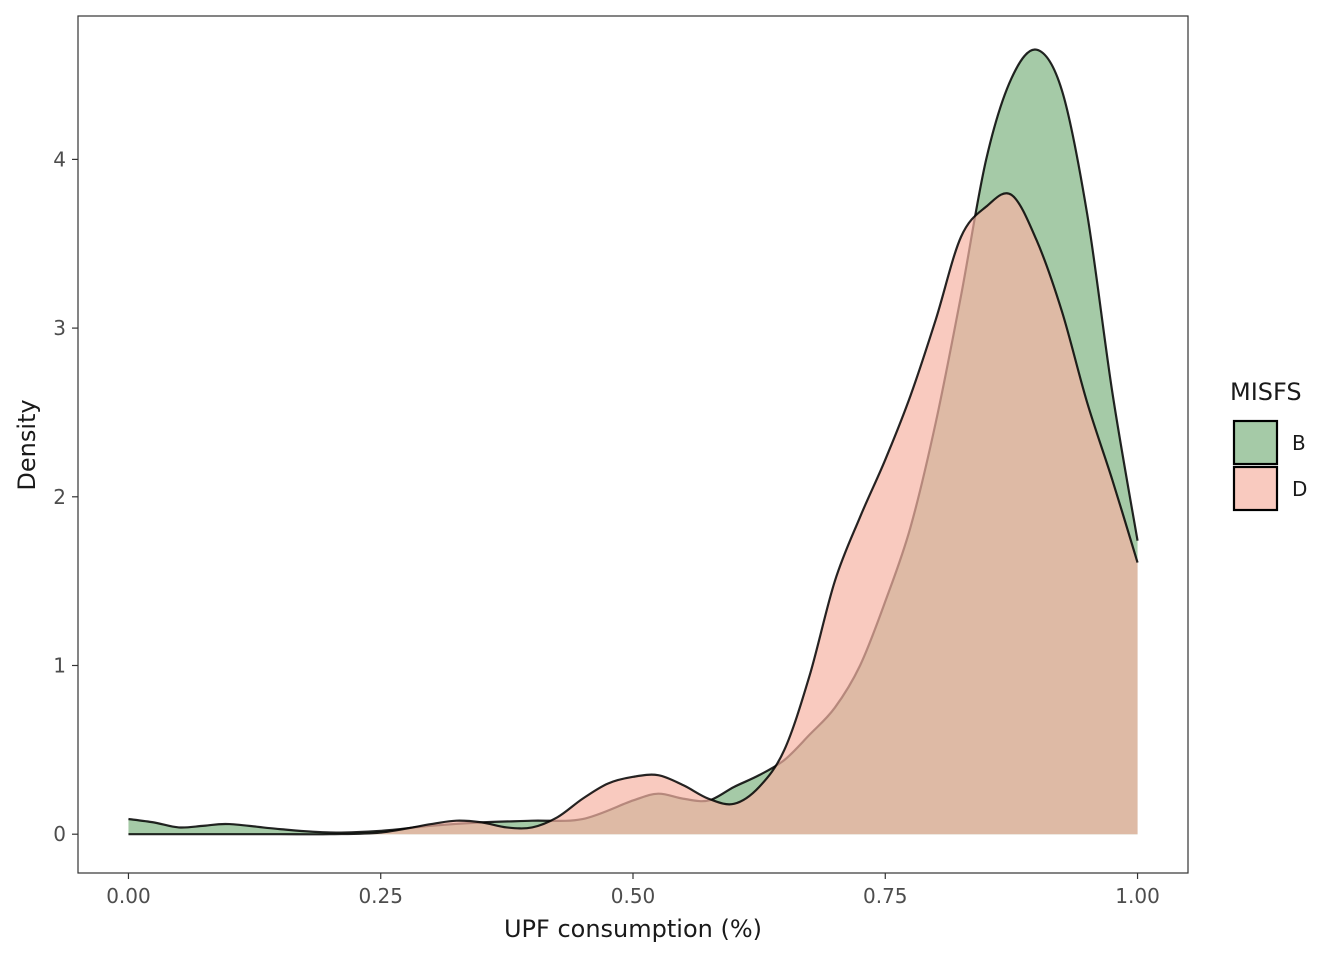  I want to click on x-tick-label: 1.00, so click(1137, 896).